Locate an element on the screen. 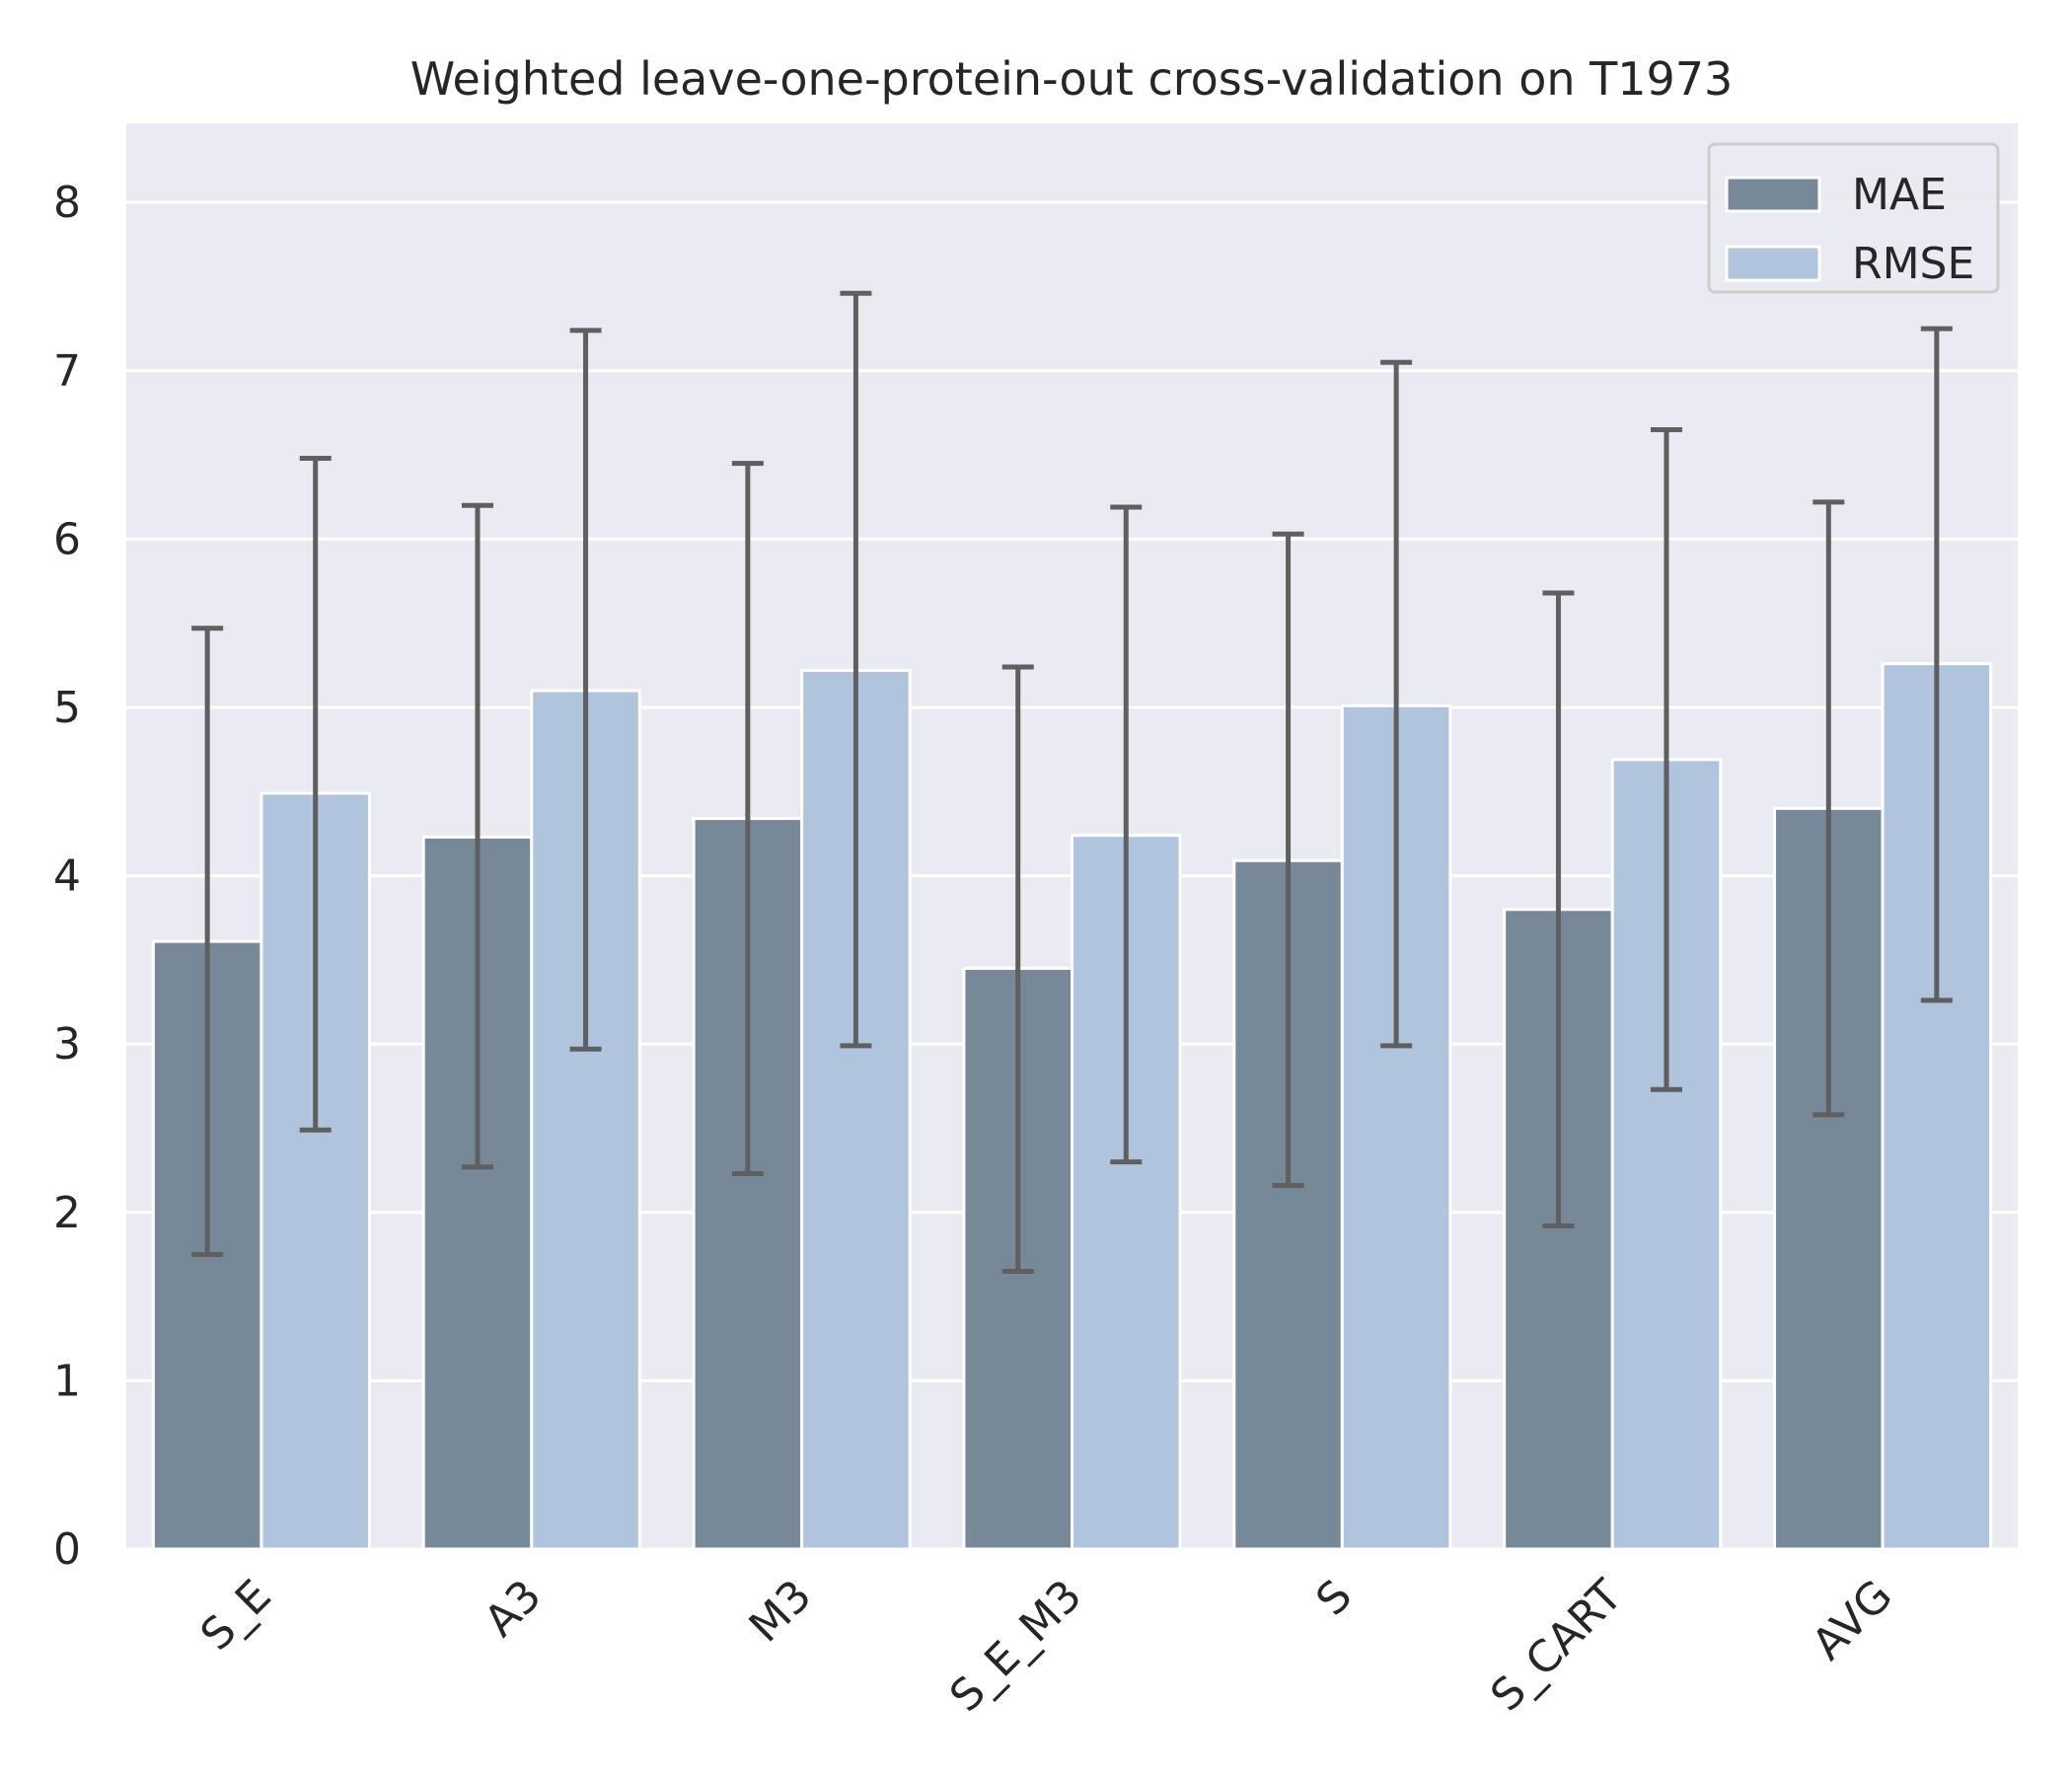 The image size is (2072, 1776). y-tick-label: 7 is located at coordinates (67, 372).